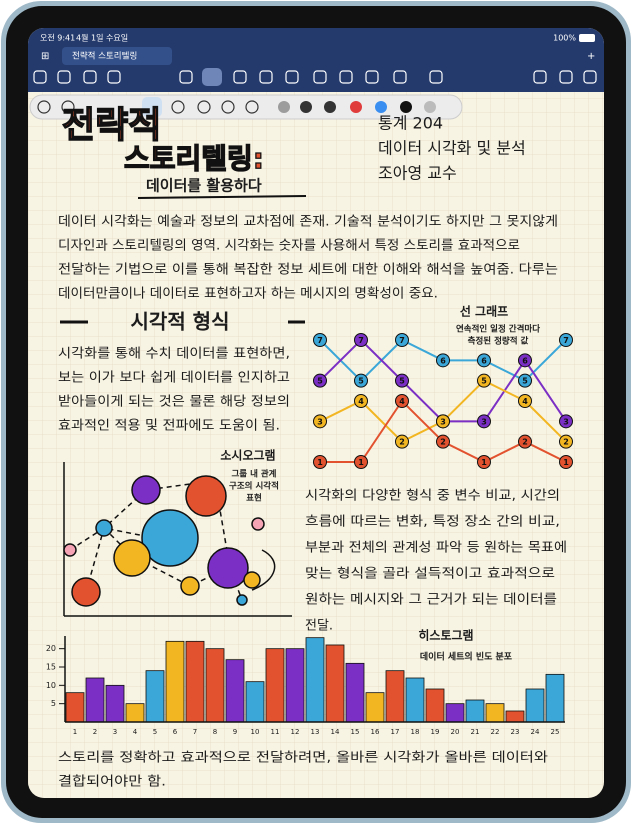 The height and width of the screenshot is (824, 632). Describe the element at coordinates (212, 77) in the screenshot. I see `toolbar-selected` at that location.